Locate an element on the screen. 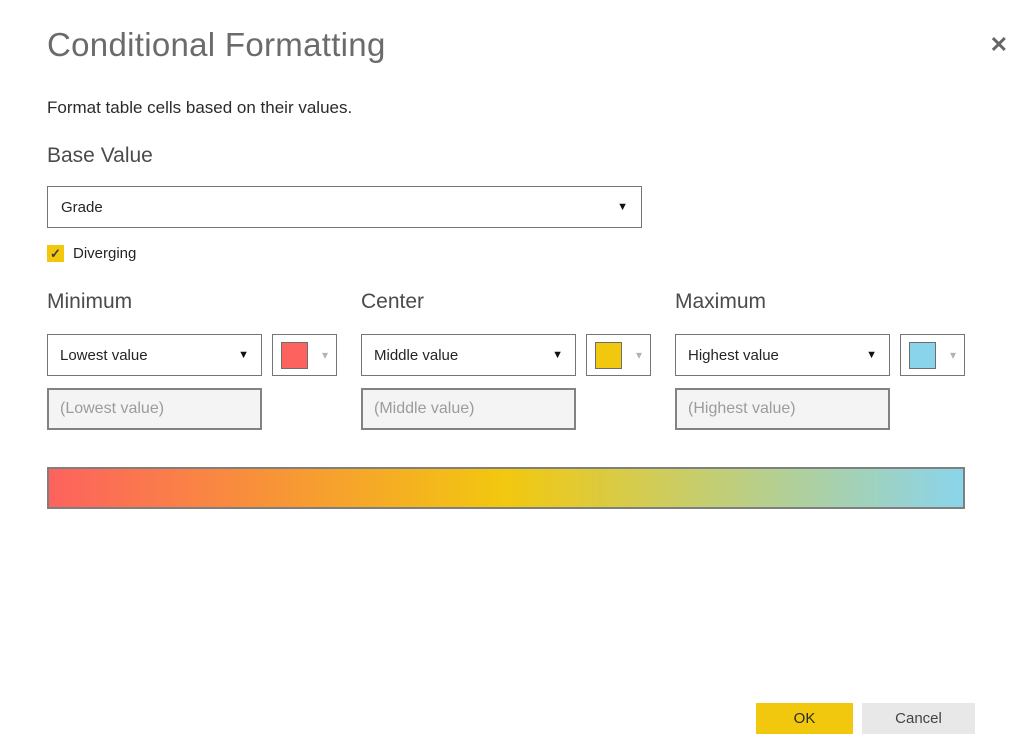 This screenshot has width=1024, height=740. center-section: Center Middle value ▼ ▾ is located at coordinates (506, 360).